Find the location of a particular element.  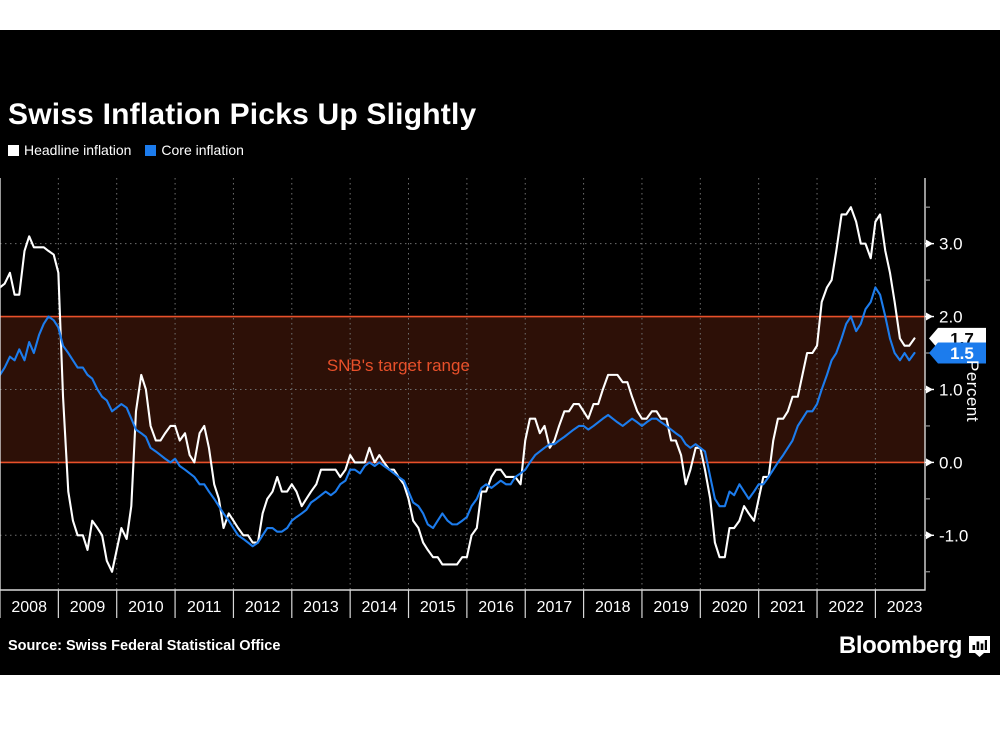

x-axis-tick-label: 2011 is located at coordinates (204, 607).